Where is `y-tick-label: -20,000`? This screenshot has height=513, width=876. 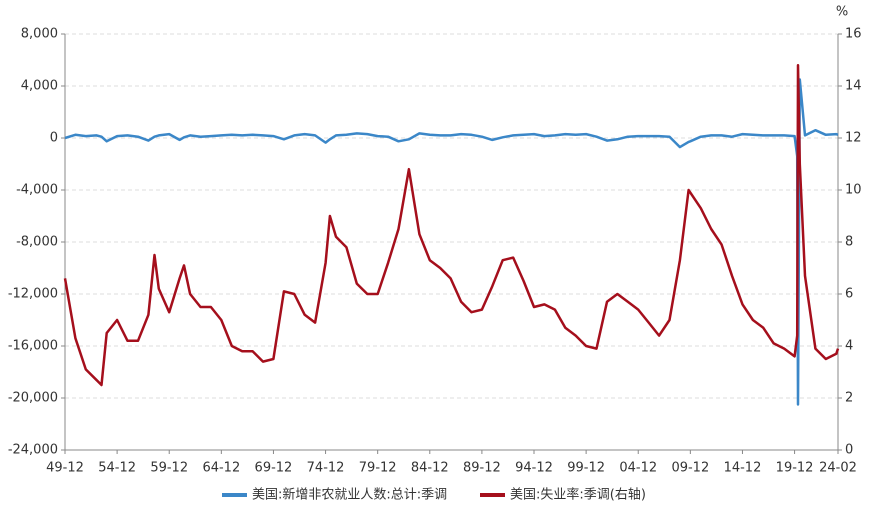
y-tick-label: -20,000 is located at coordinates (33, 398).